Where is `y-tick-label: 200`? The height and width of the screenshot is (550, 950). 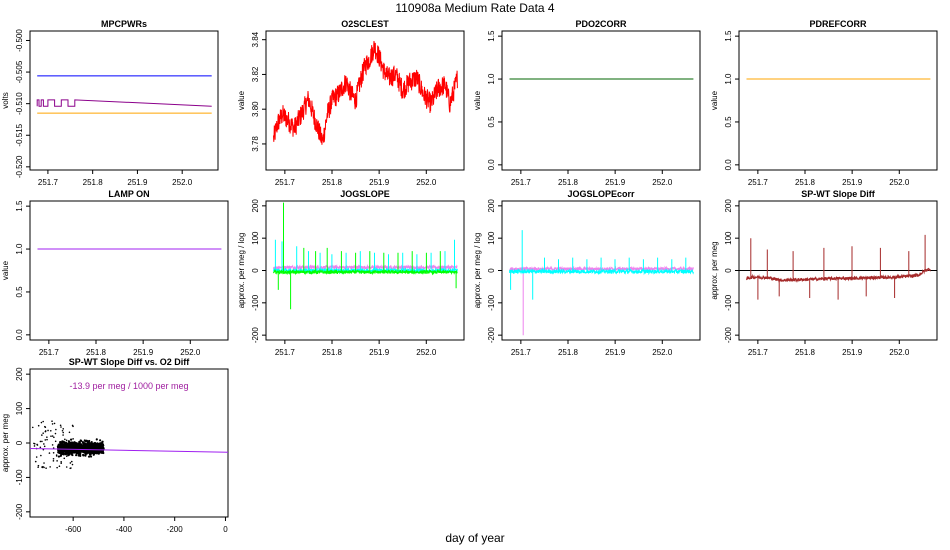 y-tick-label: 200 is located at coordinates (728, 206).